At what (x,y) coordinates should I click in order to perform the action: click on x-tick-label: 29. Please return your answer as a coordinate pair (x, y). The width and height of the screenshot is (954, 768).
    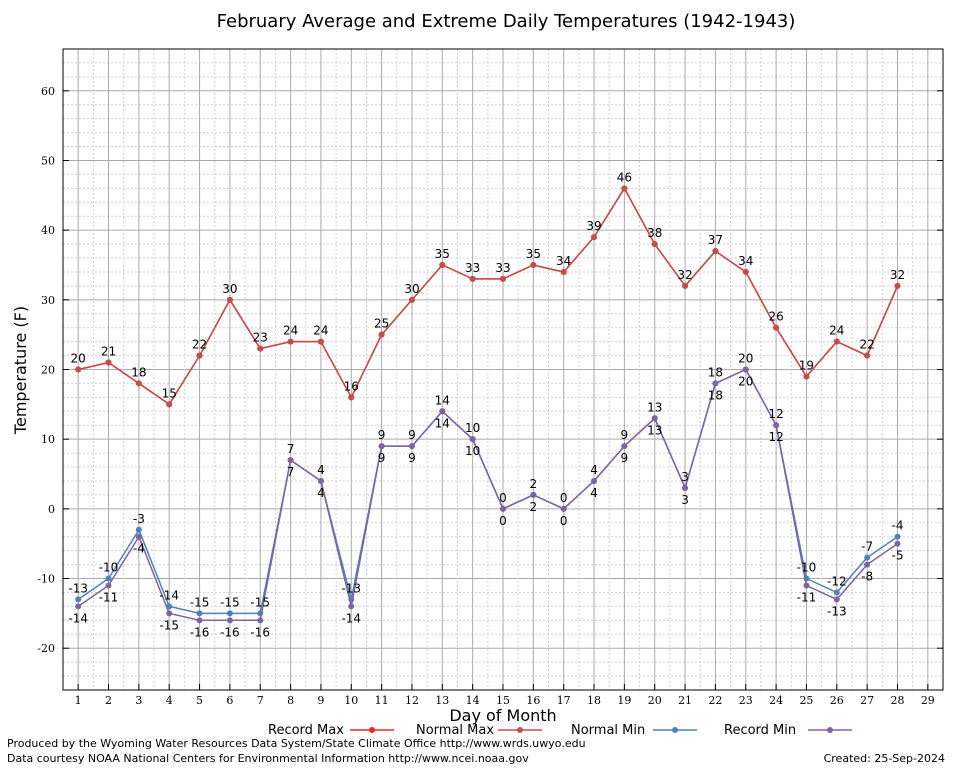
    Looking at the image, I should click on (928, 700).